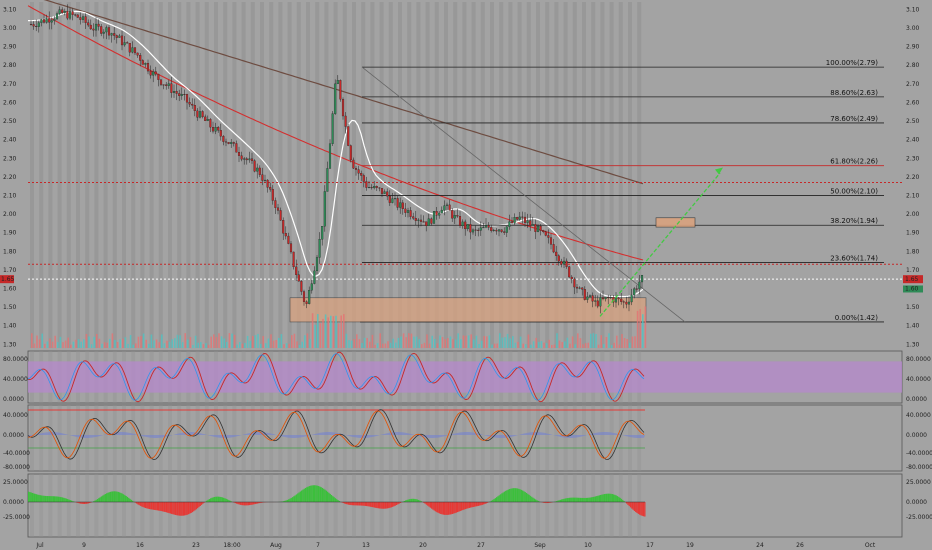  I want to click on price-tick-right: 2.60, so click(913, 102).